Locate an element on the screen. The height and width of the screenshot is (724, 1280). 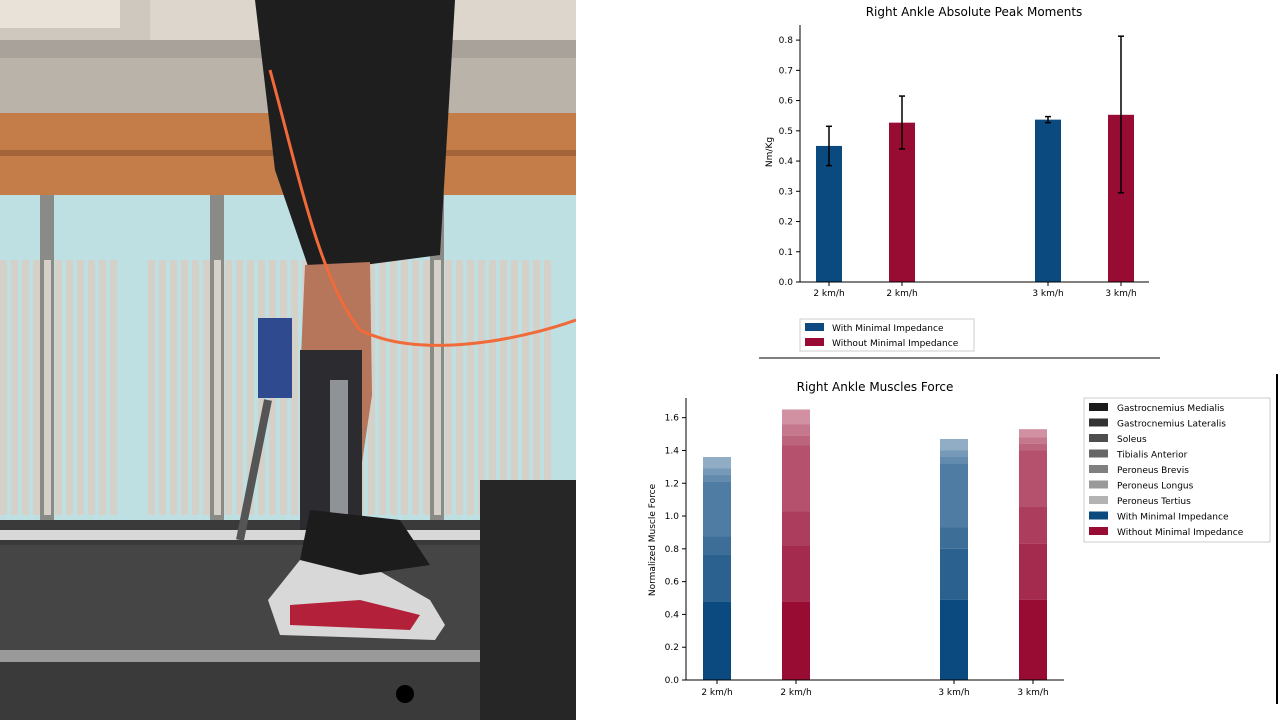
legend-label: Soleus is located at coordinates (1132, 440).